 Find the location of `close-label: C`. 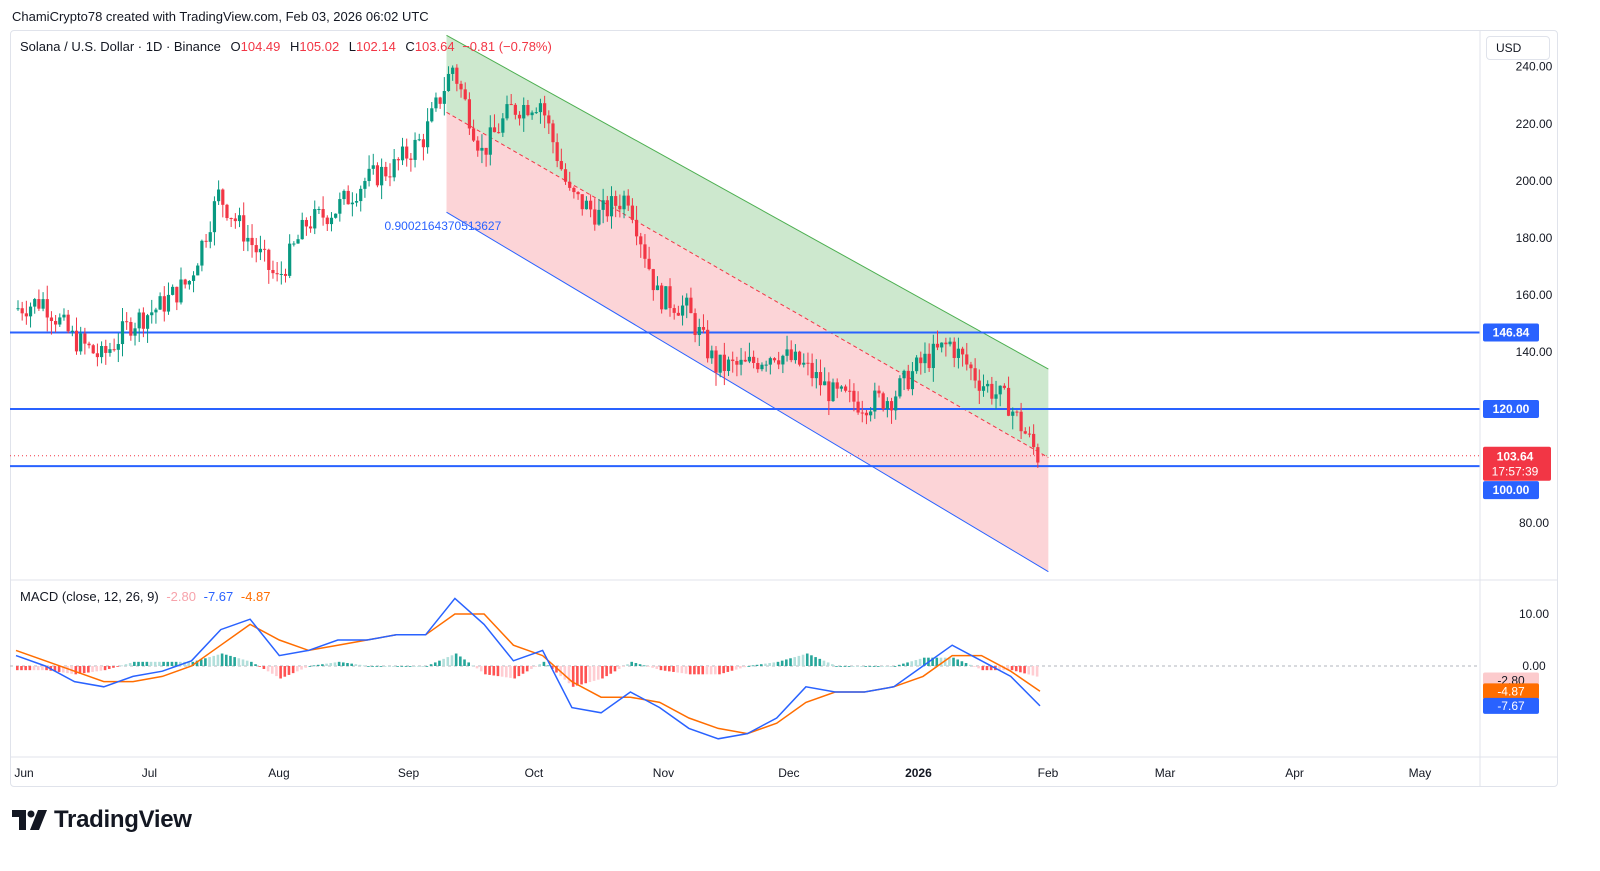

close-label: C is located at coordinates (410, 46).